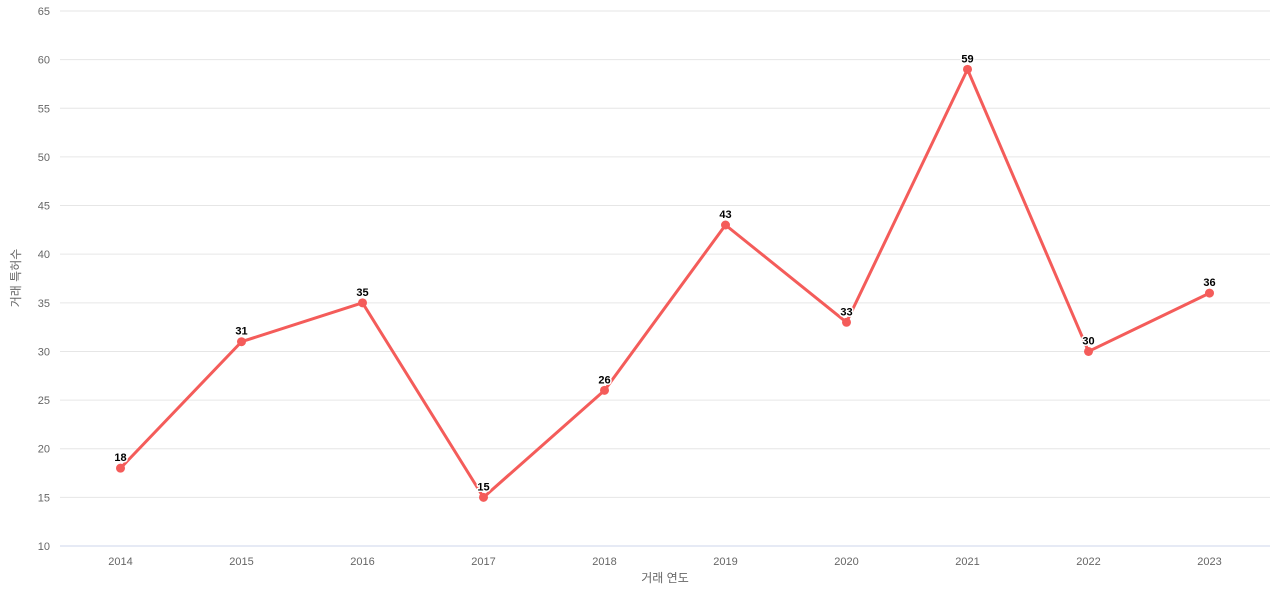  What do you see at coordinates (44, 547) in the screenshot?
I see `y-tick-label: 10` at bounding box center [44, 547].